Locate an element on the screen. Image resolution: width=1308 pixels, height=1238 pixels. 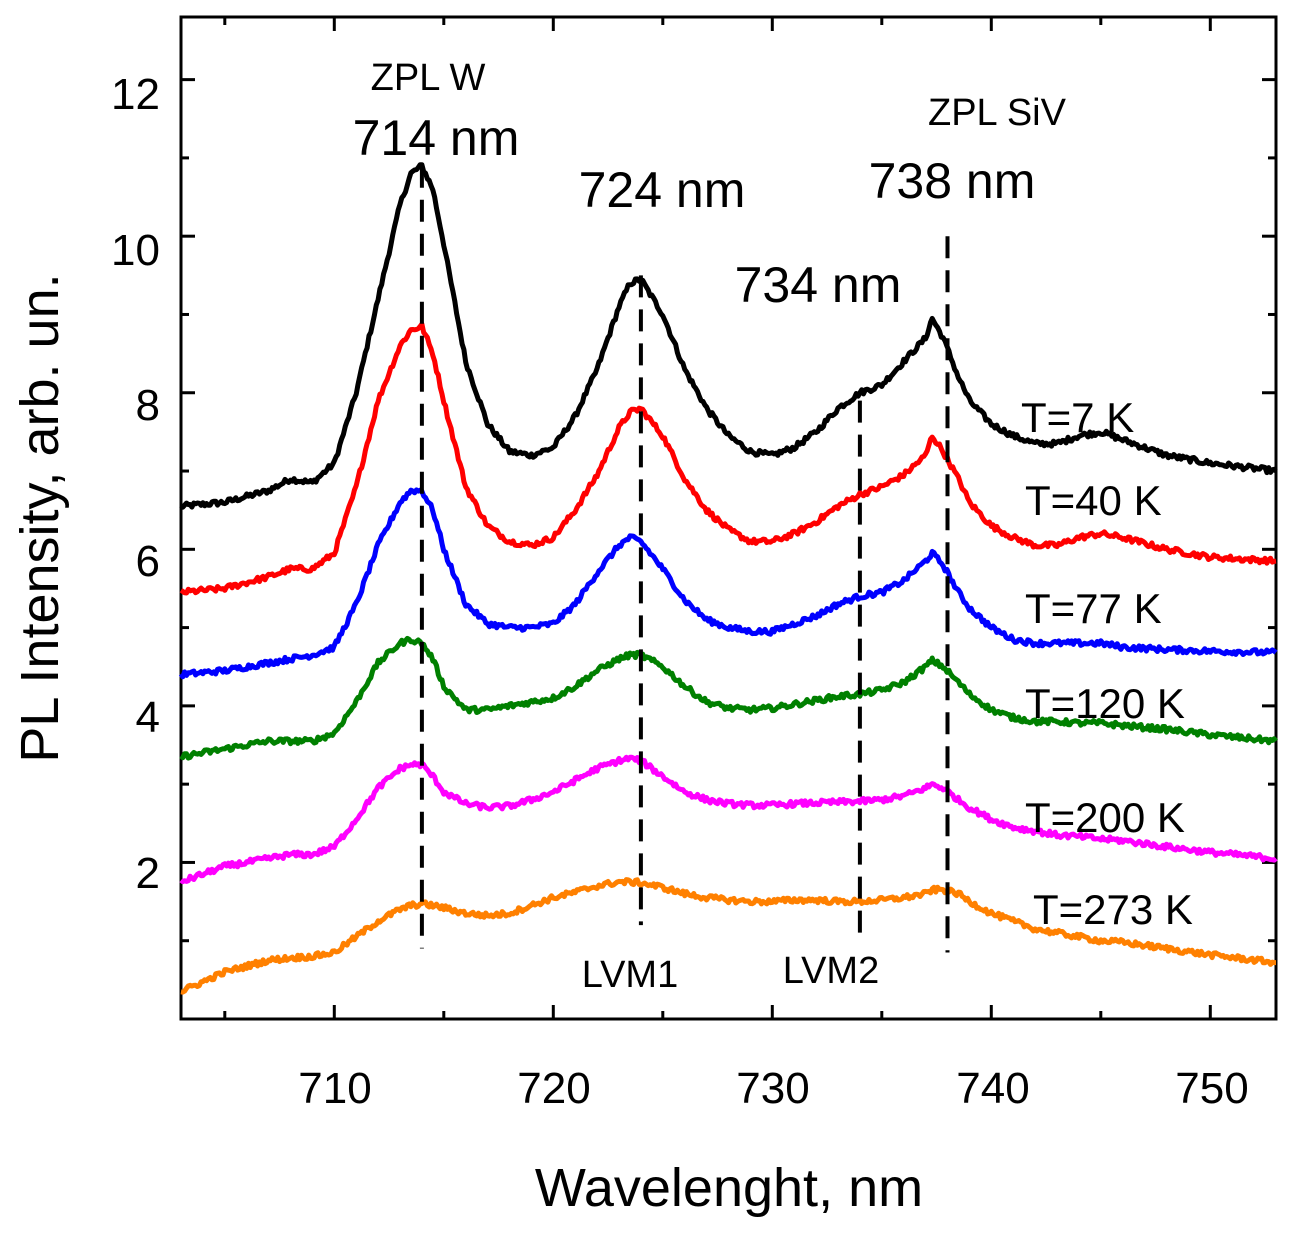
peak-sublabel-zpl-w: ZPL W is located at coordinates (428, 78).